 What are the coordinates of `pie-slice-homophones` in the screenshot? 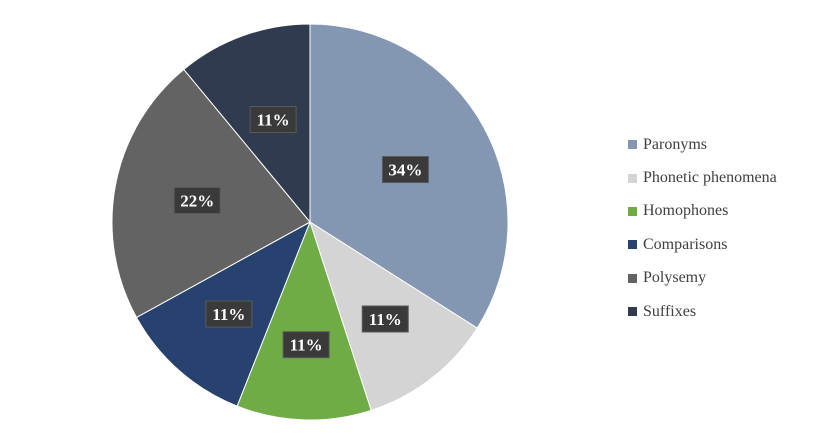 It's located at (304, 320).